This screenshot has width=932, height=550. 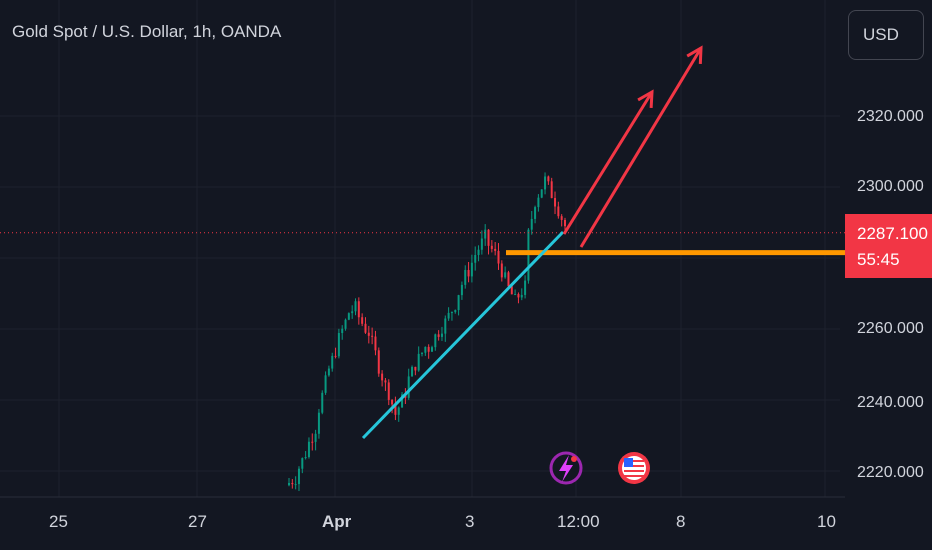 I want to click on last-price-label: 2287.100, so click(x=892, y=233).